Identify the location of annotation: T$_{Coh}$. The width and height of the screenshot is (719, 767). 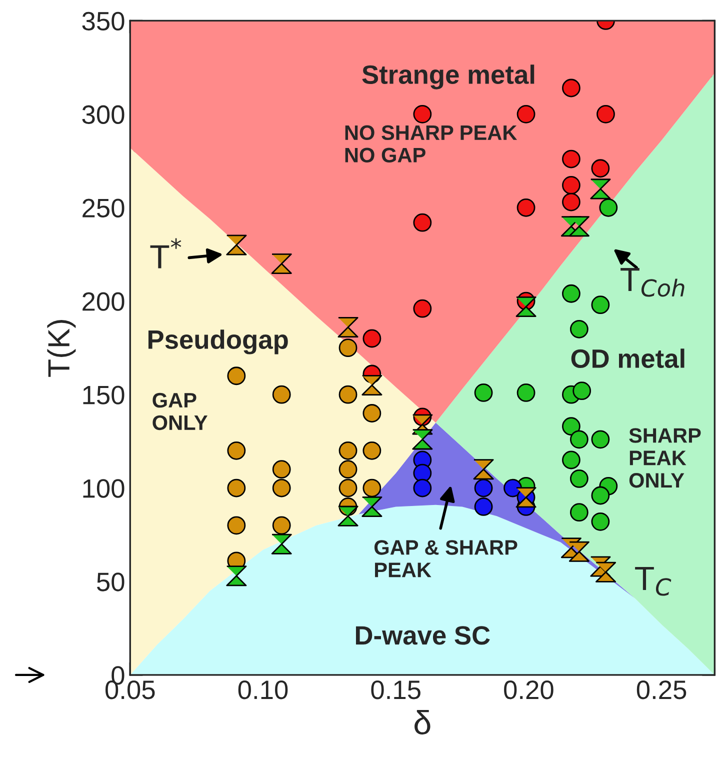
(652, 282).